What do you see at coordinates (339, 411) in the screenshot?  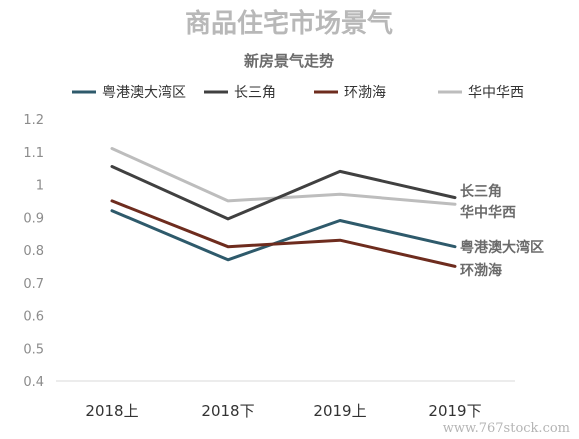 I see `x-tick-label: 2019上` at bounding box center [339, 411].